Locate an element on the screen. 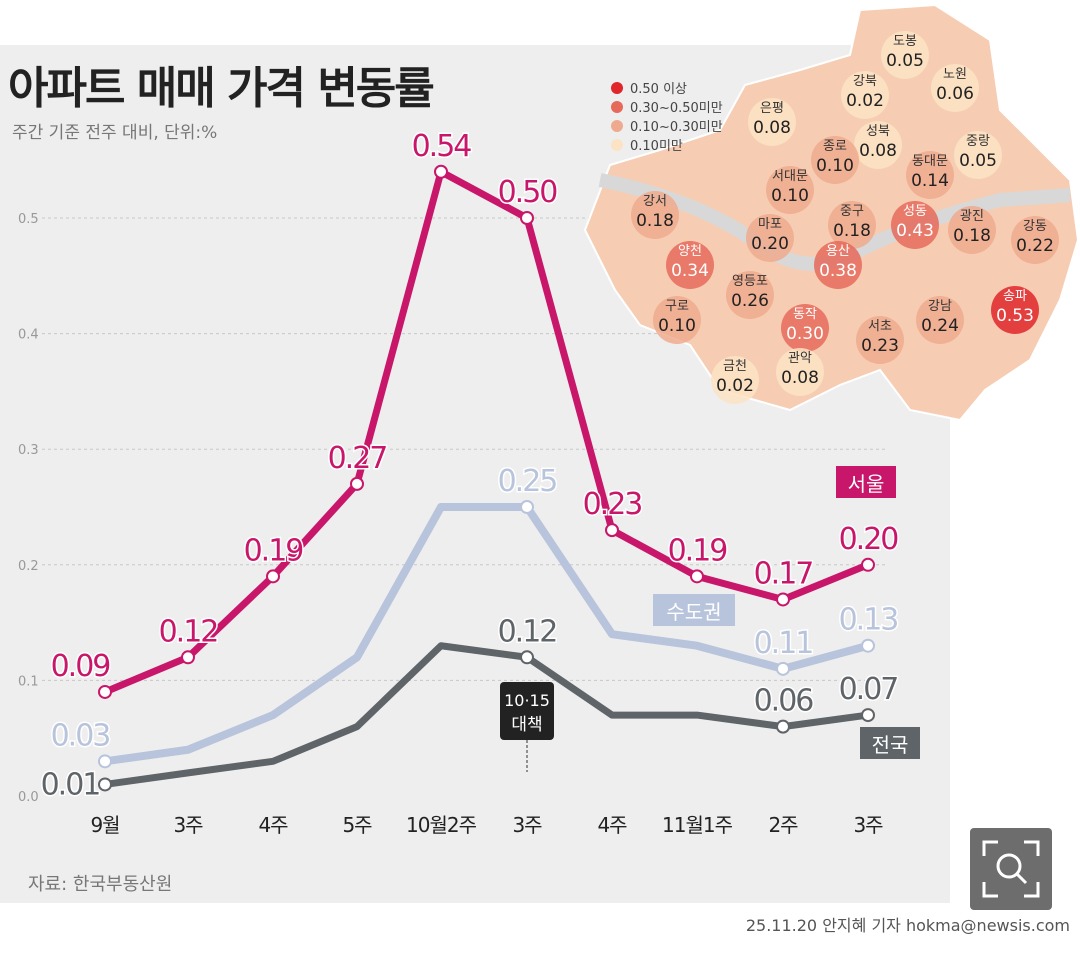 The image size is (1080, 980). district-구로 is located at coordinates (677, 320).